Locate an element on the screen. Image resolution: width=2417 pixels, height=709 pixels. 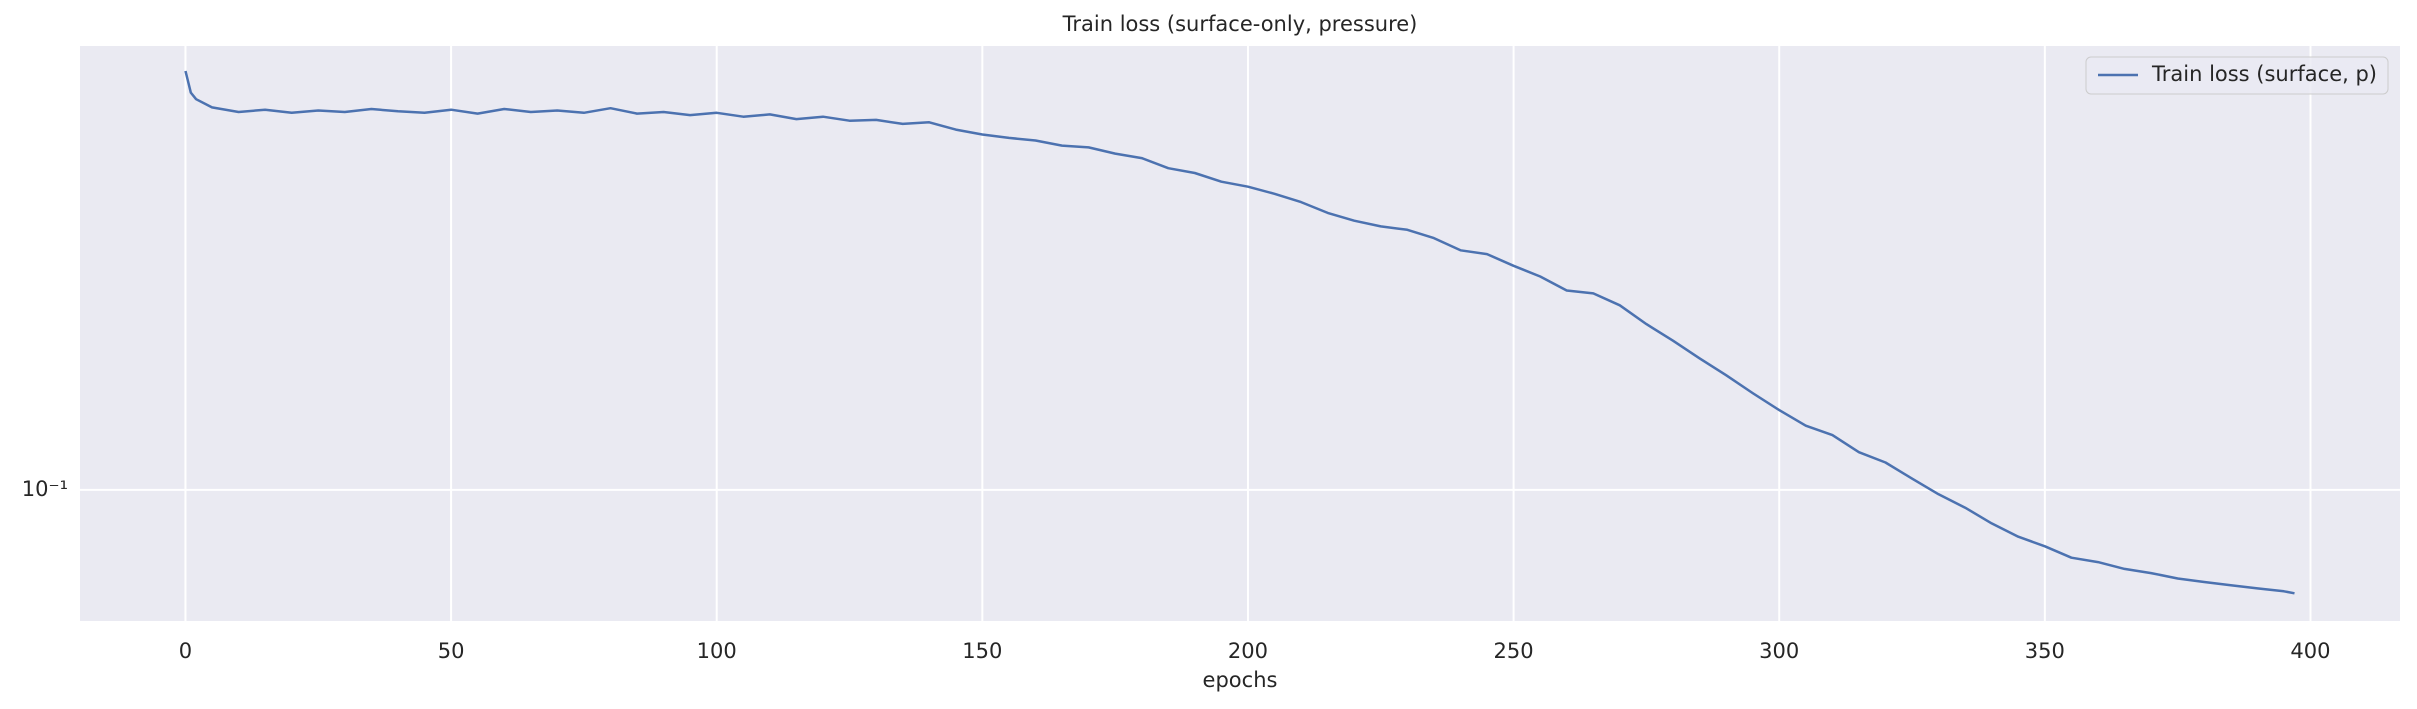
legend-box is located at coordinates (2237, 75).